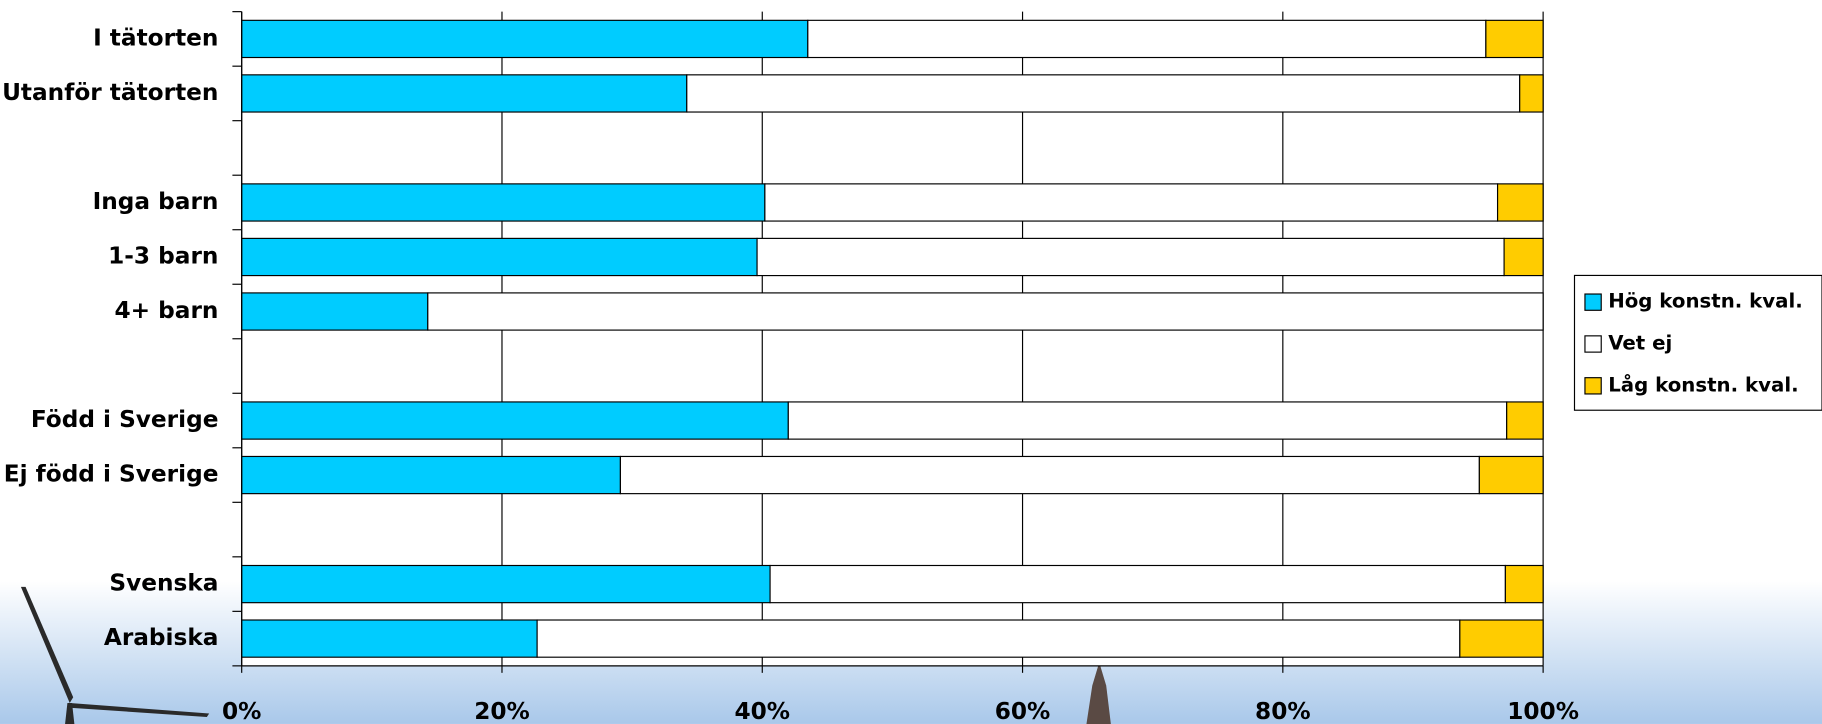 The image size is (1822, 724). What do you see at coordinates (166, 310) in the screenshot?
I see `y-tick-label: 4+ barn` at bounding box center [166, 310].